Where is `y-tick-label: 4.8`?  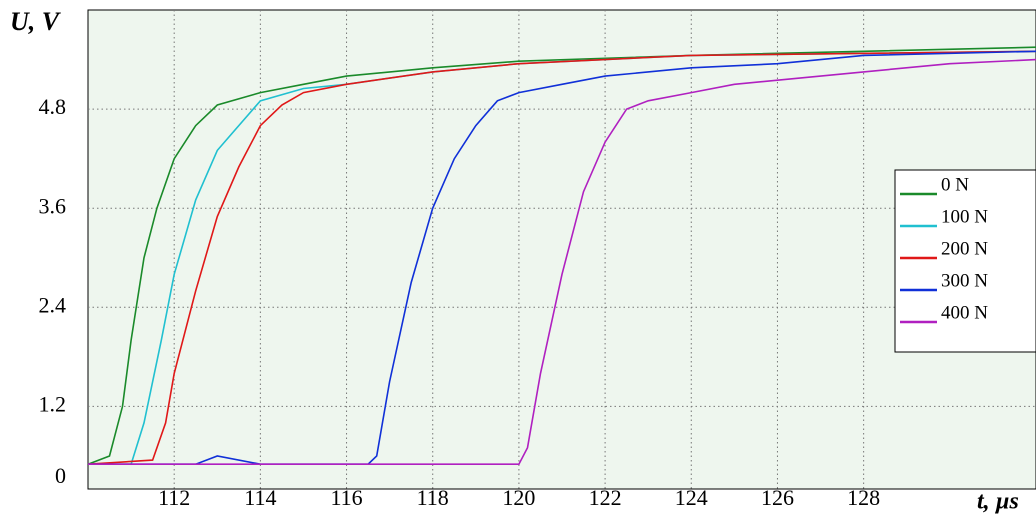
y-tick-label: 4.8 is located at coordinates (53, 106).